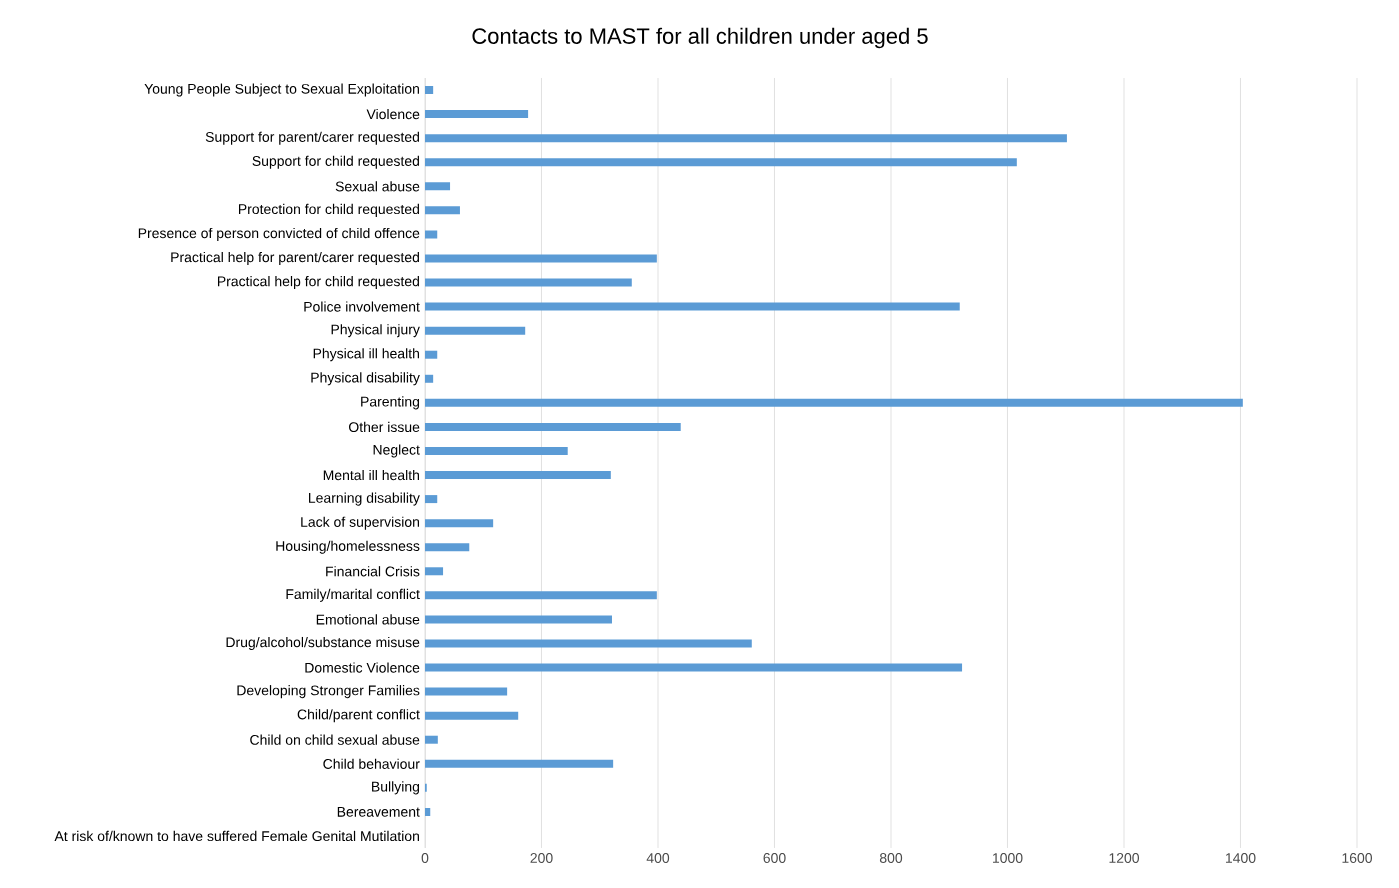 The width and height of the screenshot is (1399, 888). What do you see at coordinates (541, 858) in the screenshot?
I see `x-tick-label: 200` at bounding box center [541, 858].